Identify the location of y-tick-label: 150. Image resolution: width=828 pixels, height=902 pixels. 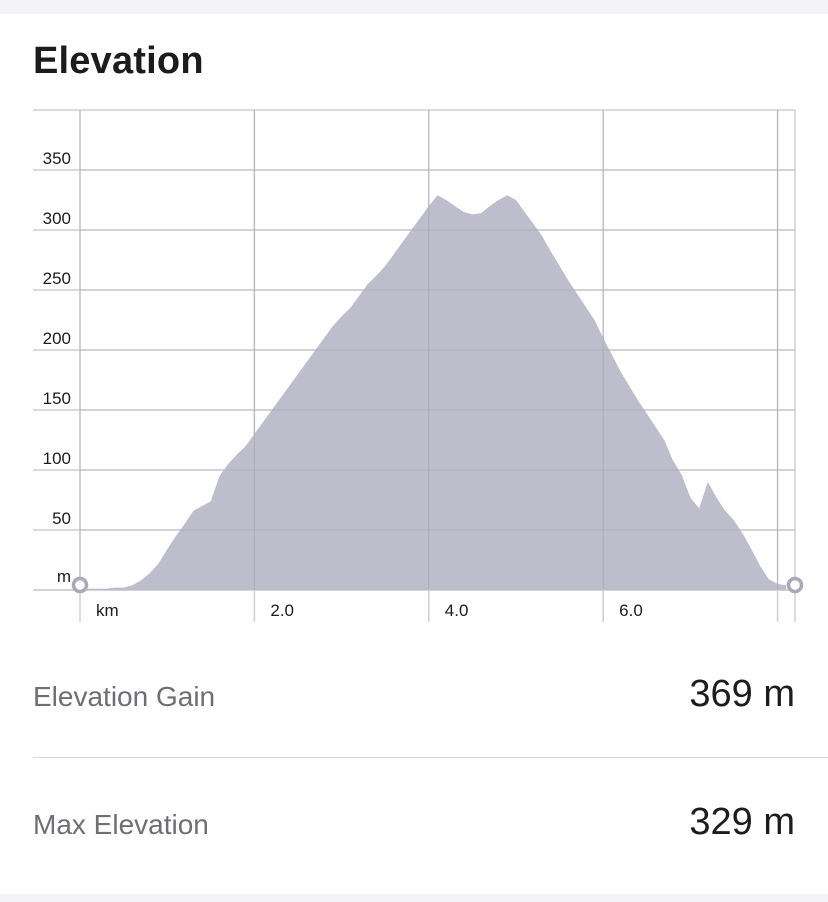
(57, 398).